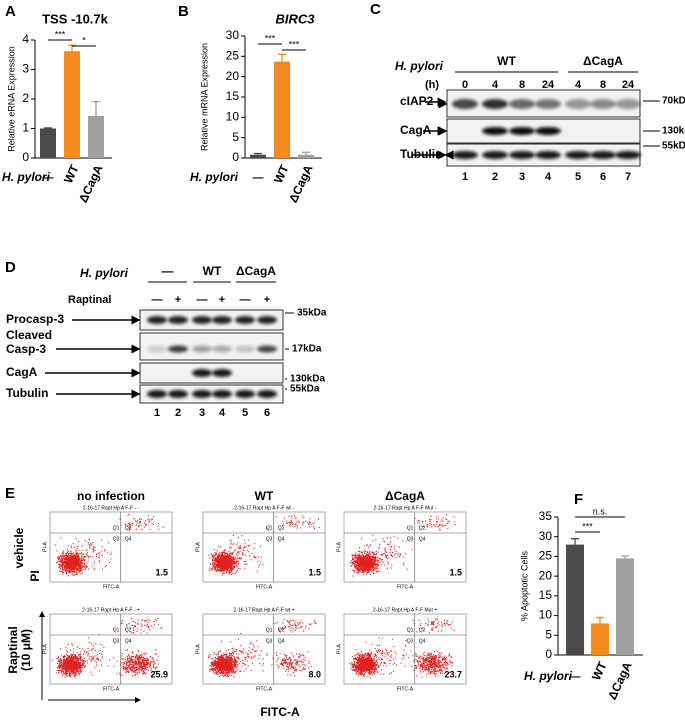 This screenshot has height=725, width=685. Describe the element at coordinates (673, 131) in the screenshot. I see `marker-label: 130kDa` at that location.